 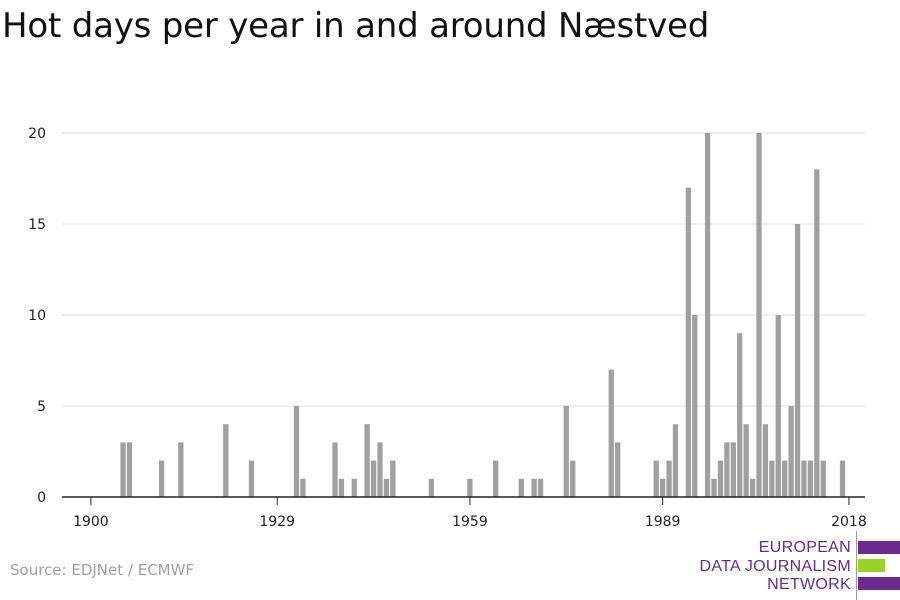 I want to click on logo-line-2: DATA JOURNALISM, so click(x=775, y=566).